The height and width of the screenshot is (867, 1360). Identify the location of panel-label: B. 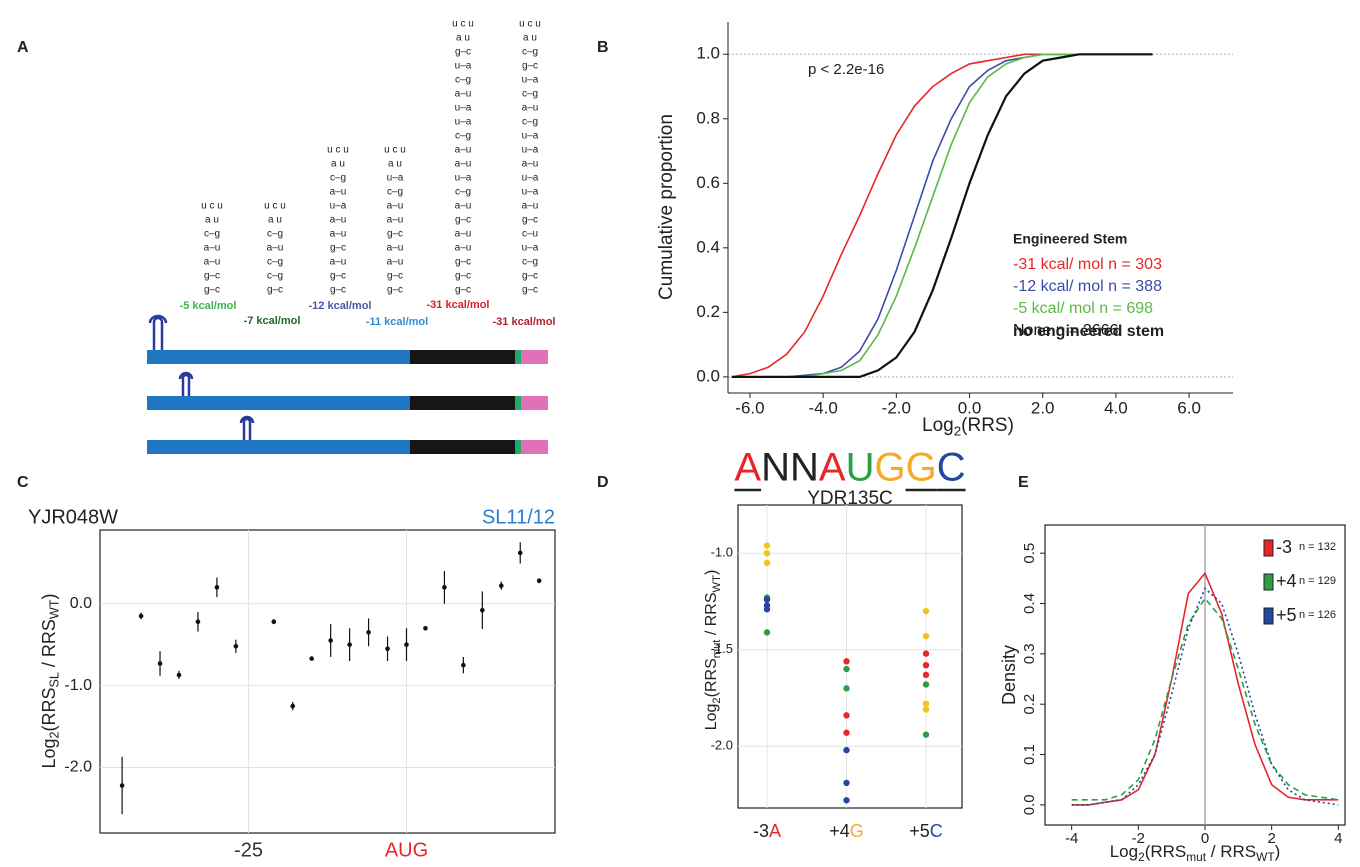
(603, 47).